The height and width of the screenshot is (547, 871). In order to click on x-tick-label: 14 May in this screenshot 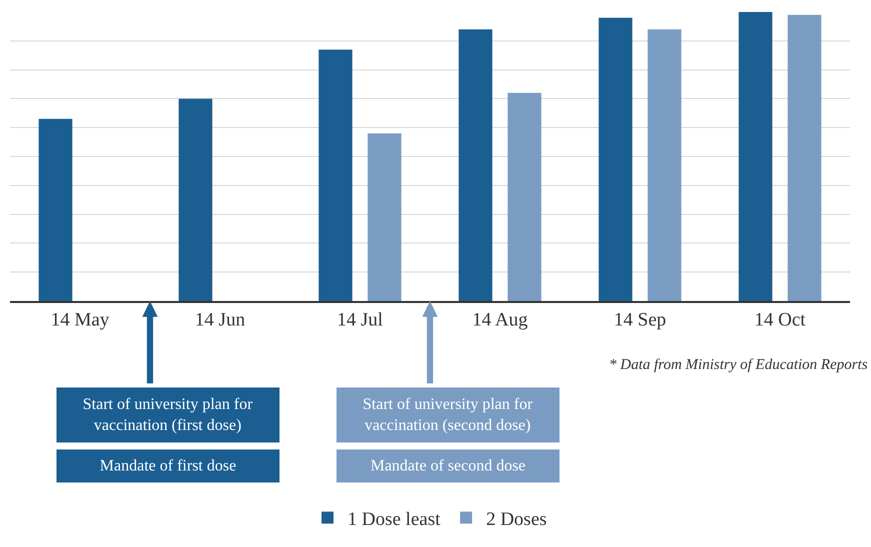, I will do `click(80, 320)`.